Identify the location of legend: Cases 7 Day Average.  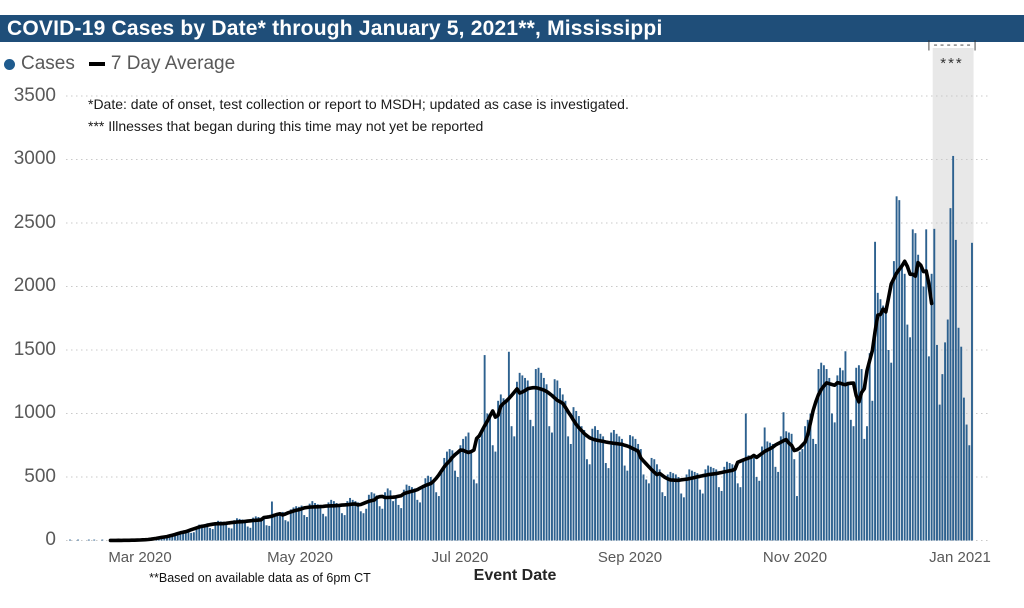
(119, 64).